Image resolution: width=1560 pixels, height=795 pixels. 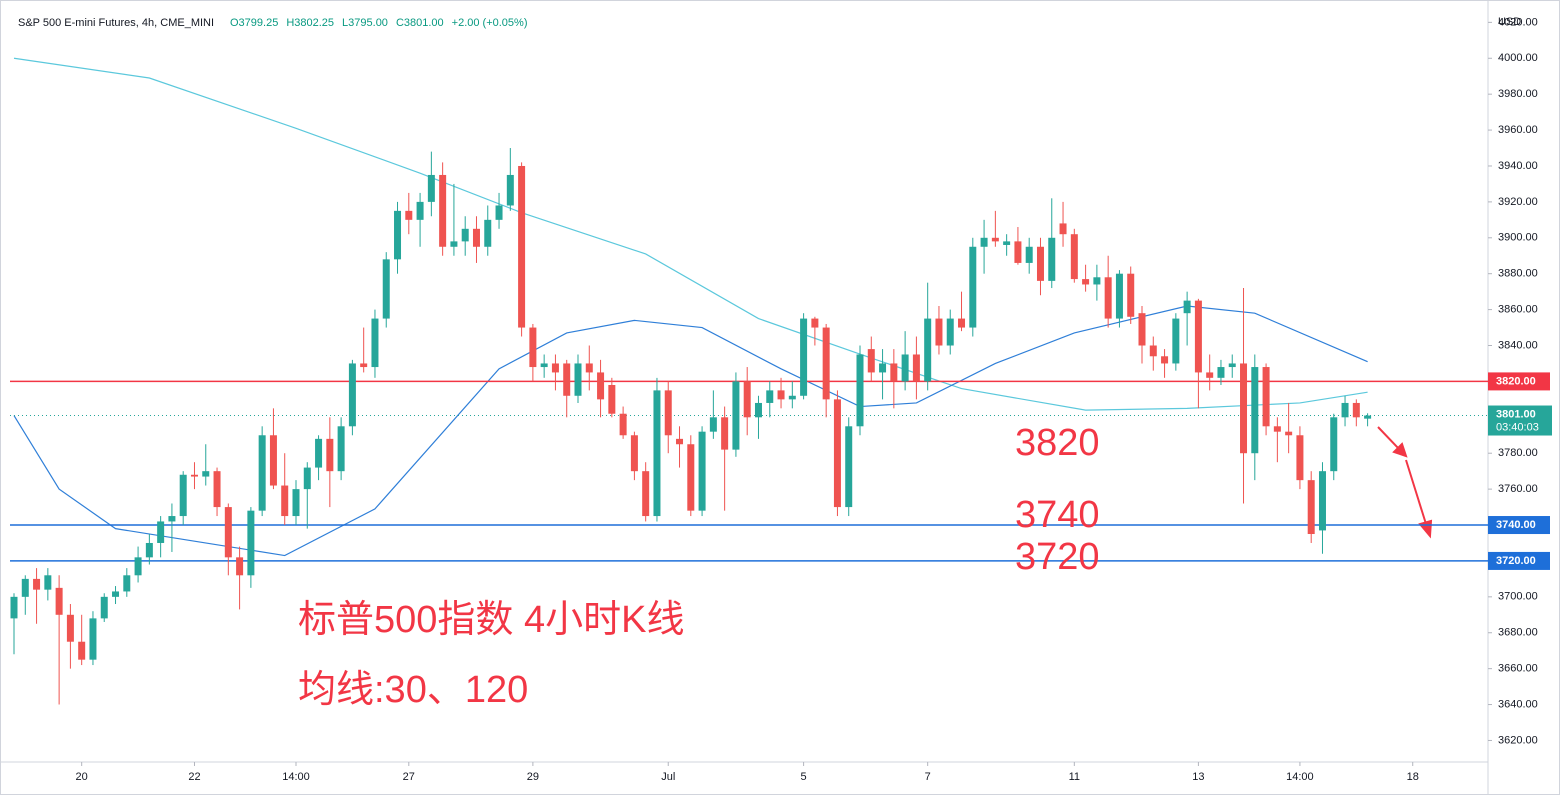 I want to click on ohlc-value: H3802.25, so click(x=310, y=23).